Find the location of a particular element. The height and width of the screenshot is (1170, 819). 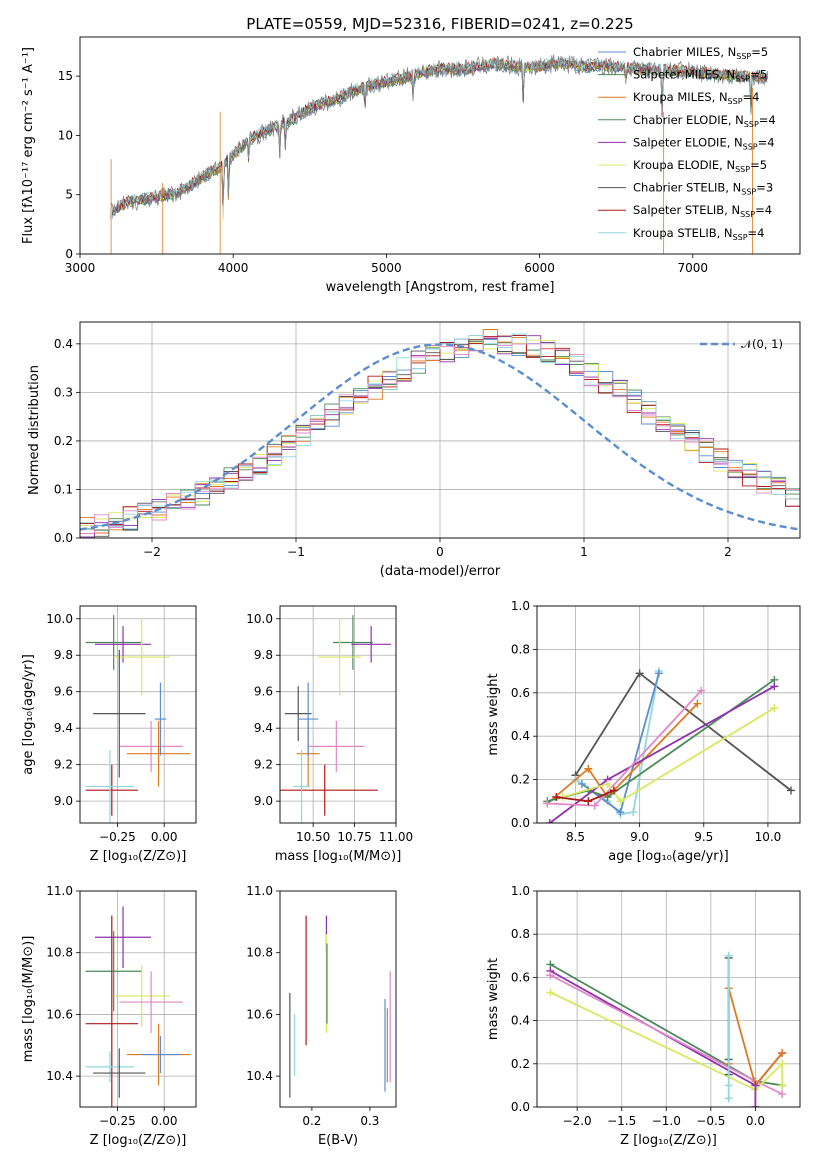

x-tick-label: 11.00 is located at coordinates (396, 837).